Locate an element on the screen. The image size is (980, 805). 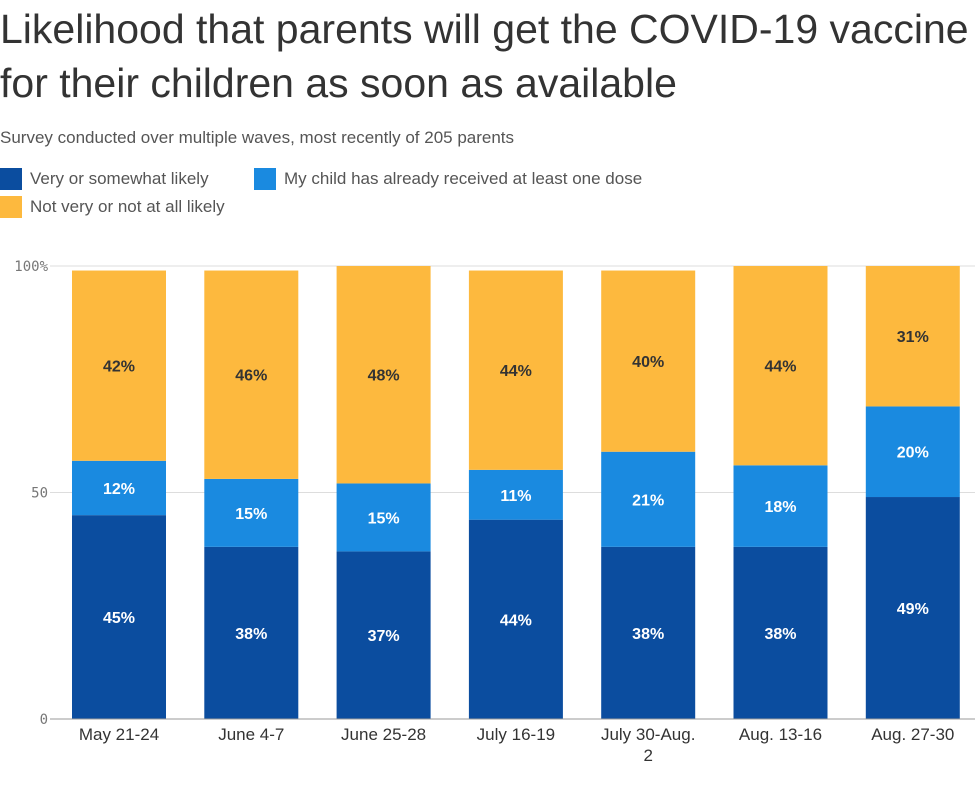
x-tick-label: July 30-Aug. 2 is located at coordinates (648, 745).